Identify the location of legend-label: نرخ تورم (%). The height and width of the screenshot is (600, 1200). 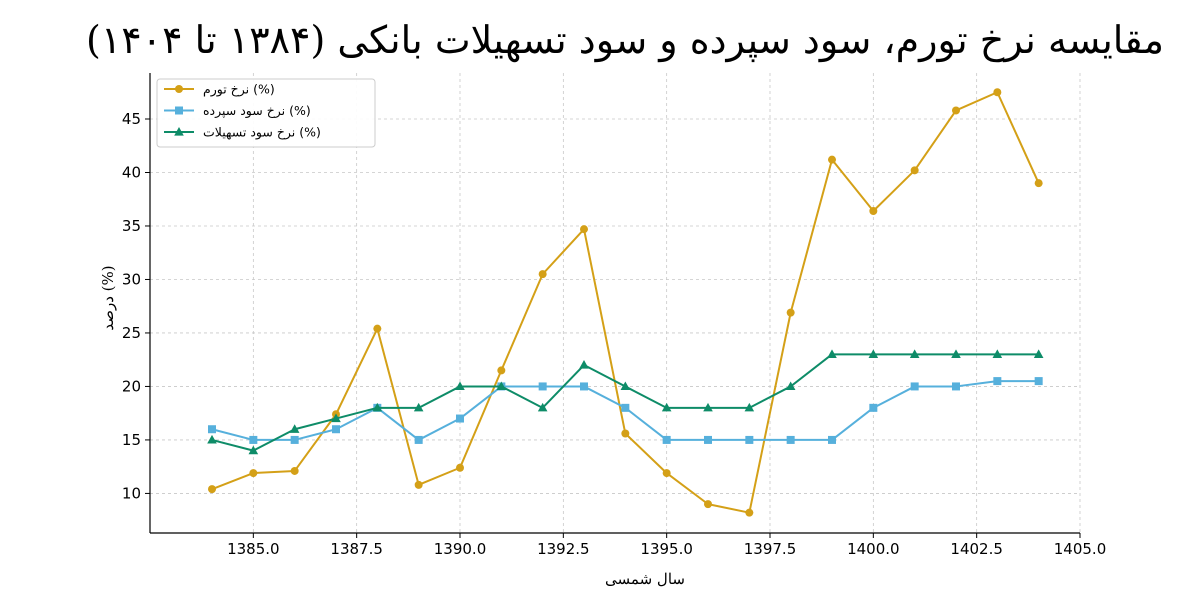
(239, 90).